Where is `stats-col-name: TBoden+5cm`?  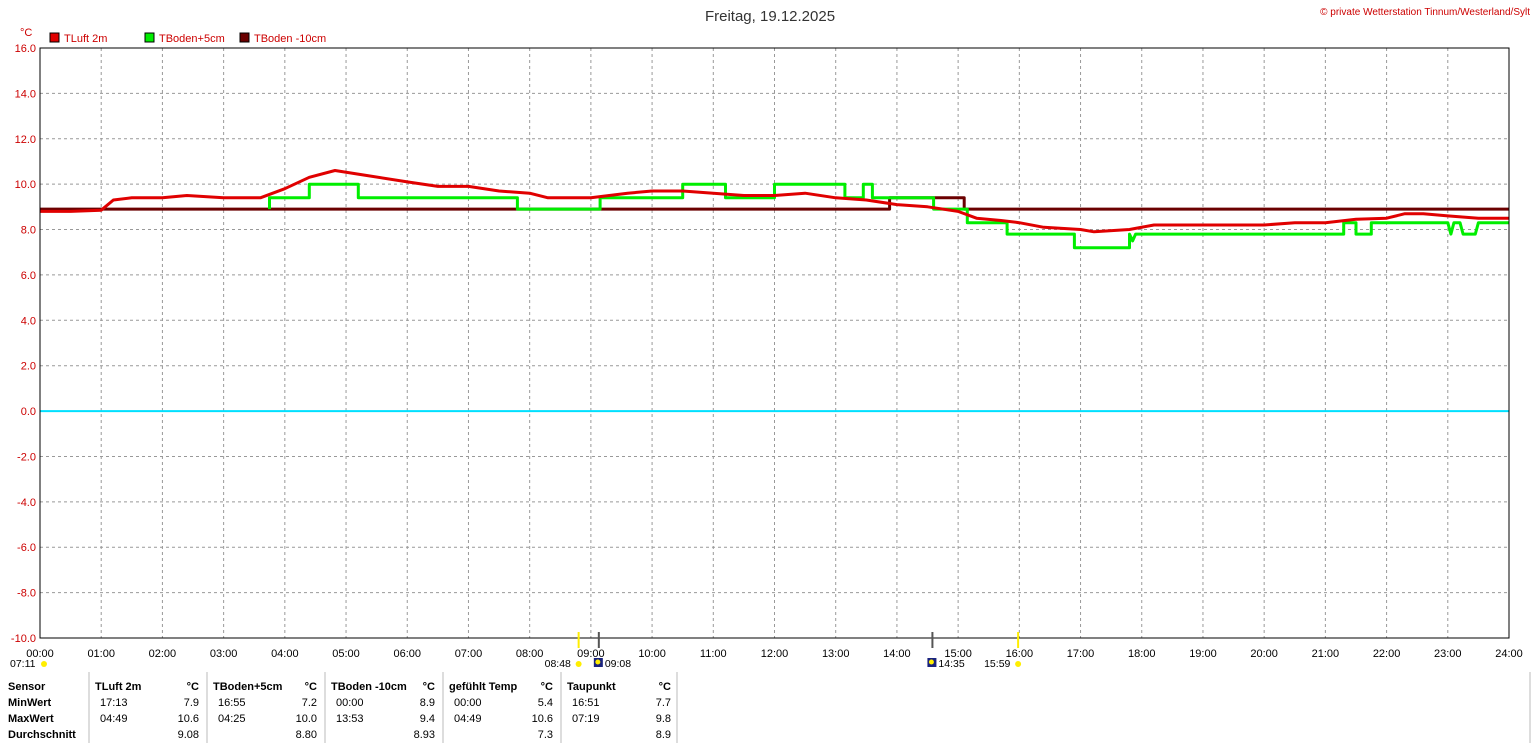 stats-col-name: TBoden+5cm is located at coordinates (248, 687).